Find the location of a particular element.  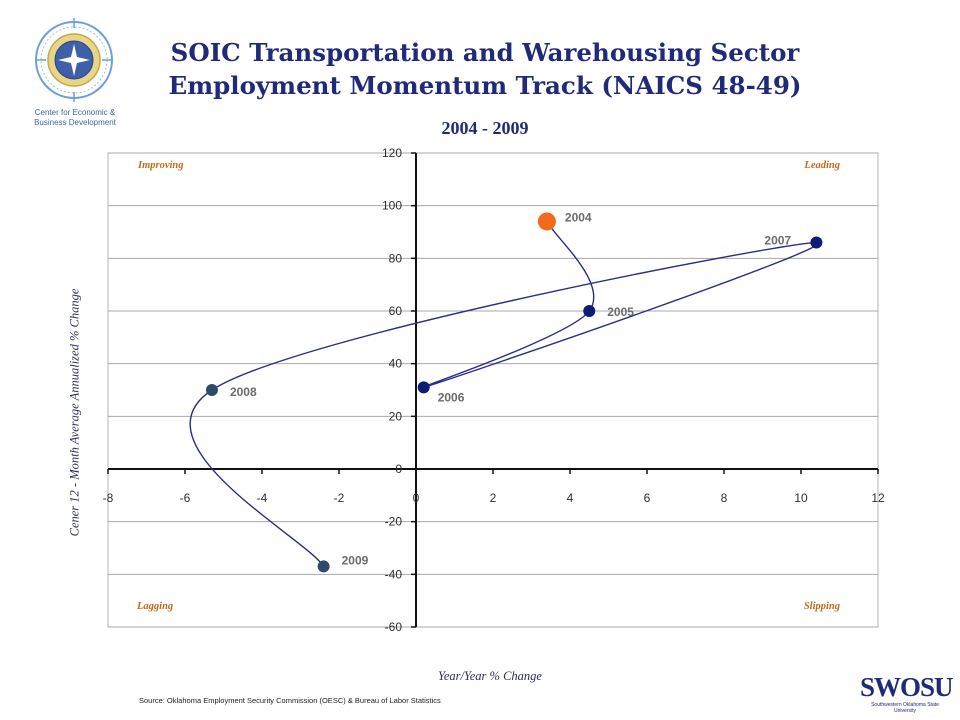

point-2009 is located at coordinates (323, 566).